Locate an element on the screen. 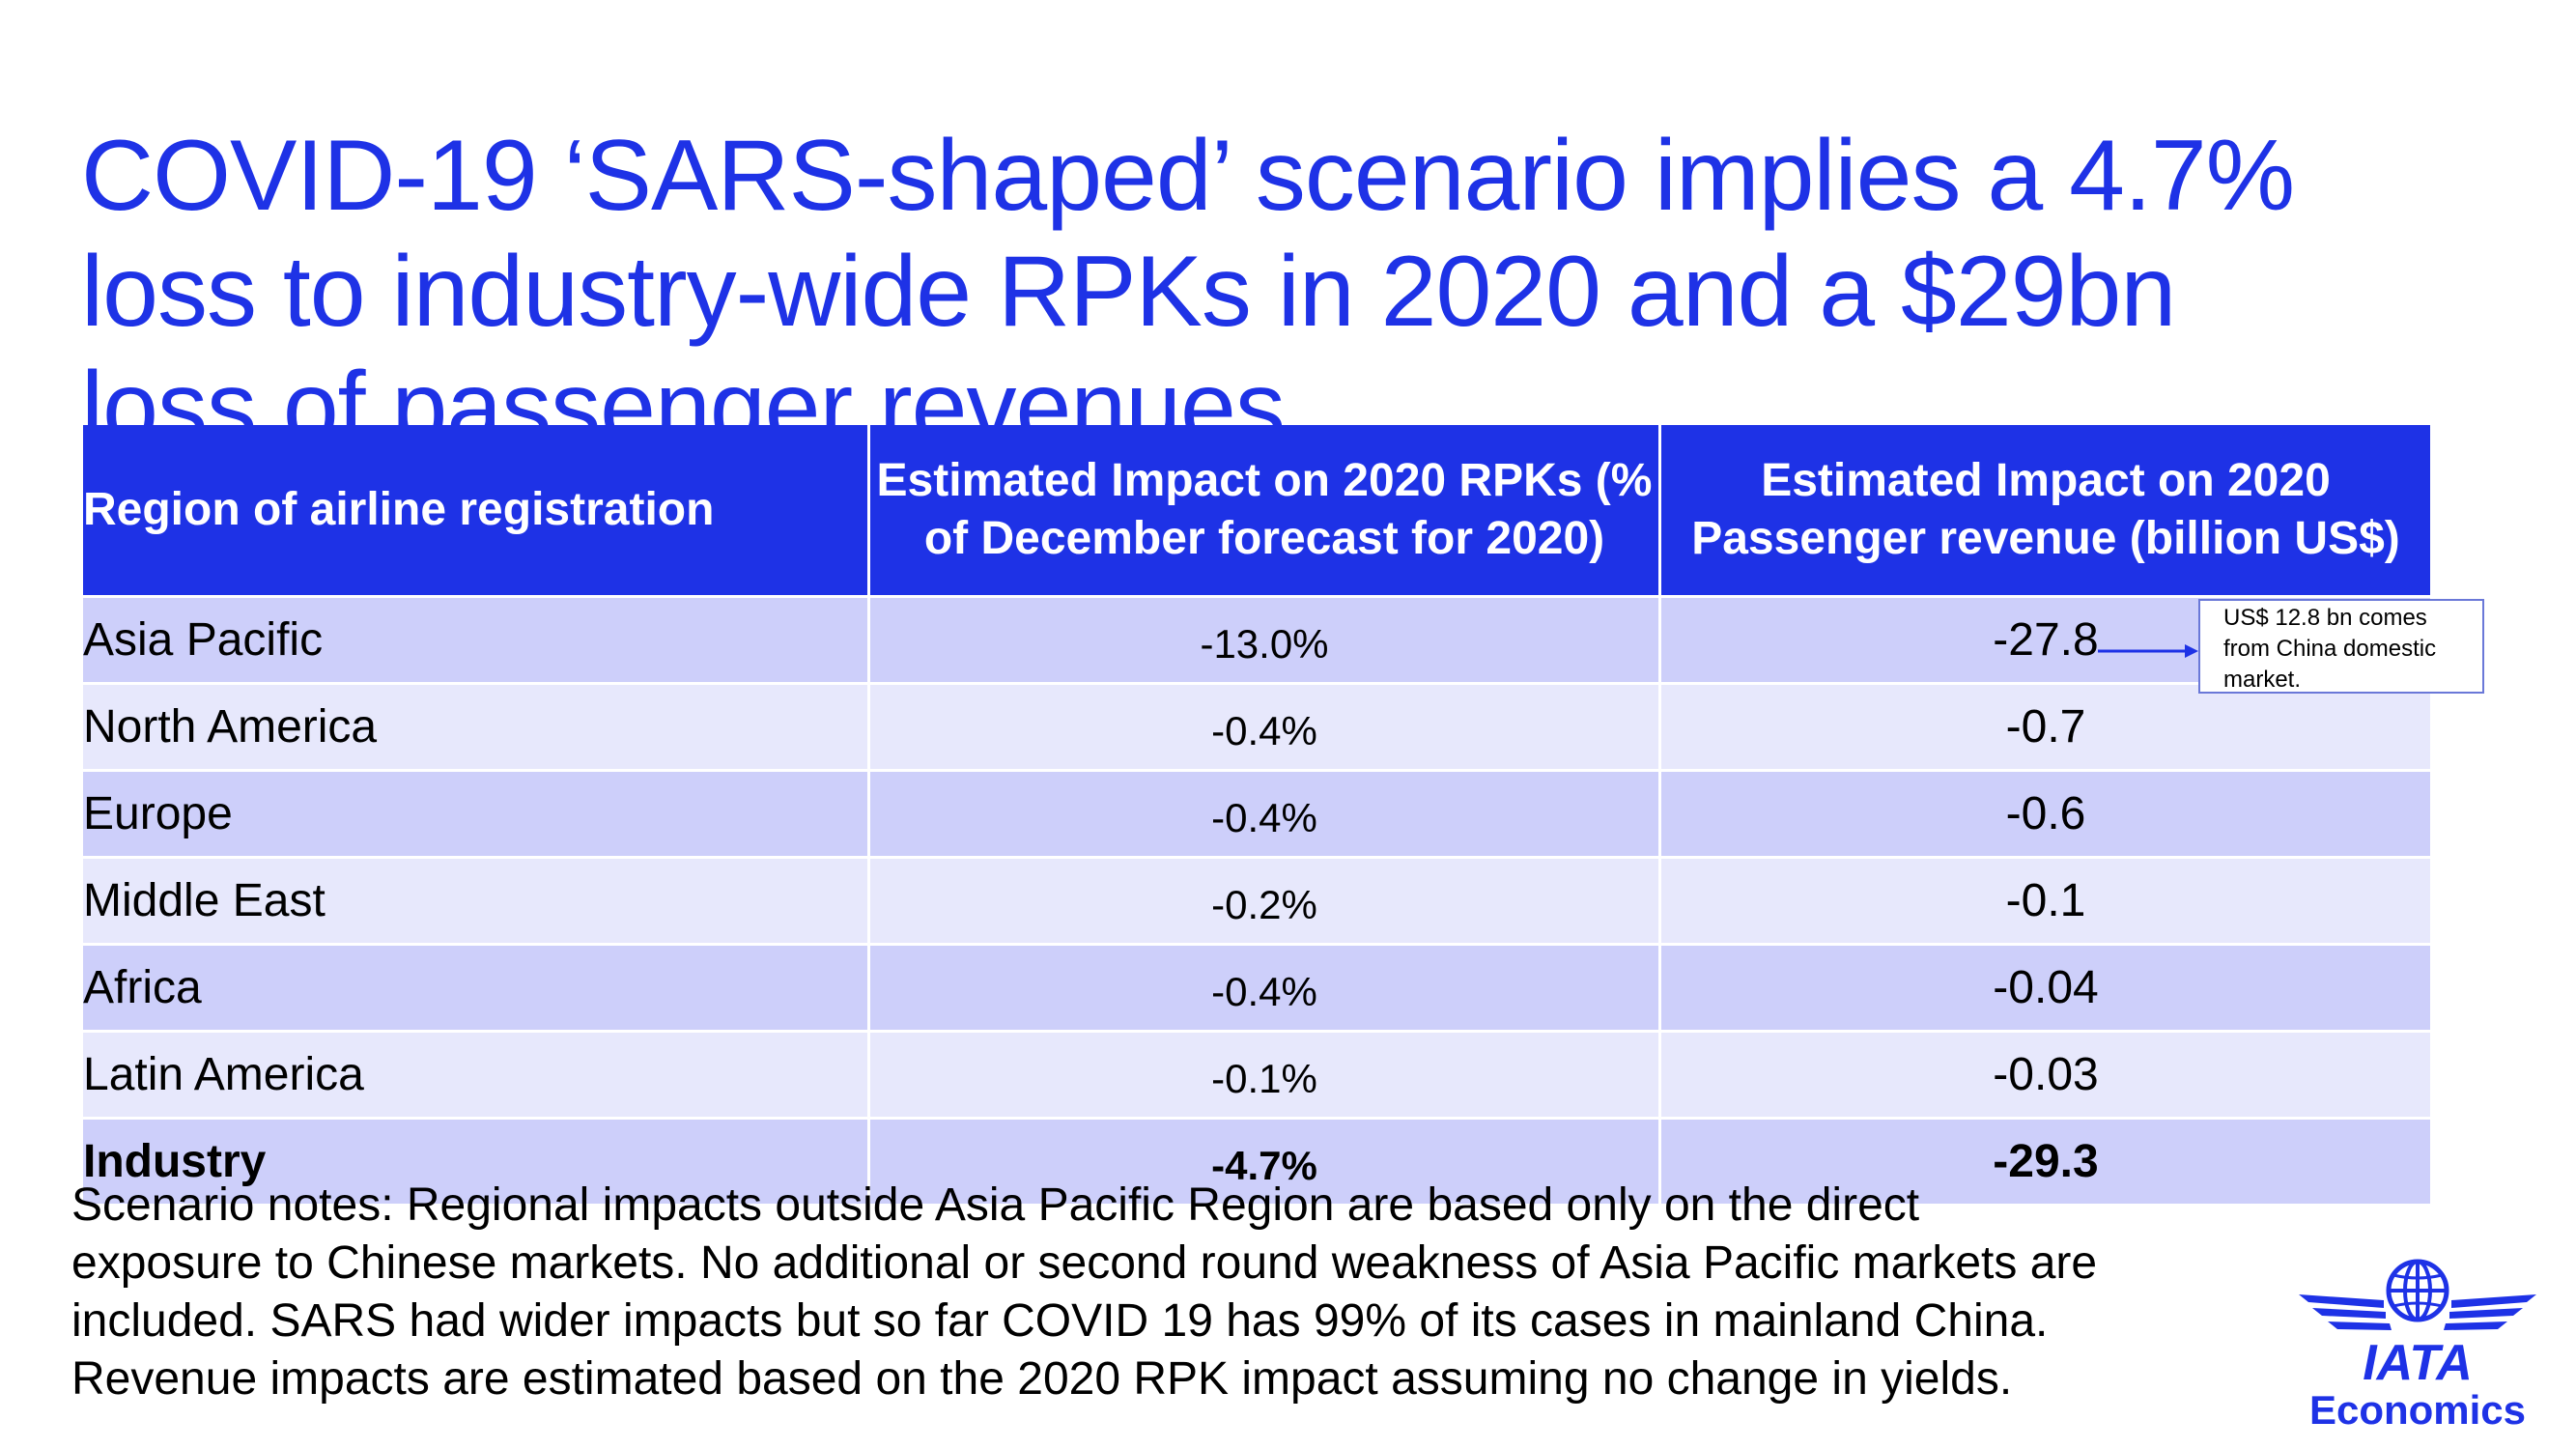 This screenshot has width=2576, height=1449. table-row: Africa -0.4% -0.04 is located at coordinates (1256, 987).